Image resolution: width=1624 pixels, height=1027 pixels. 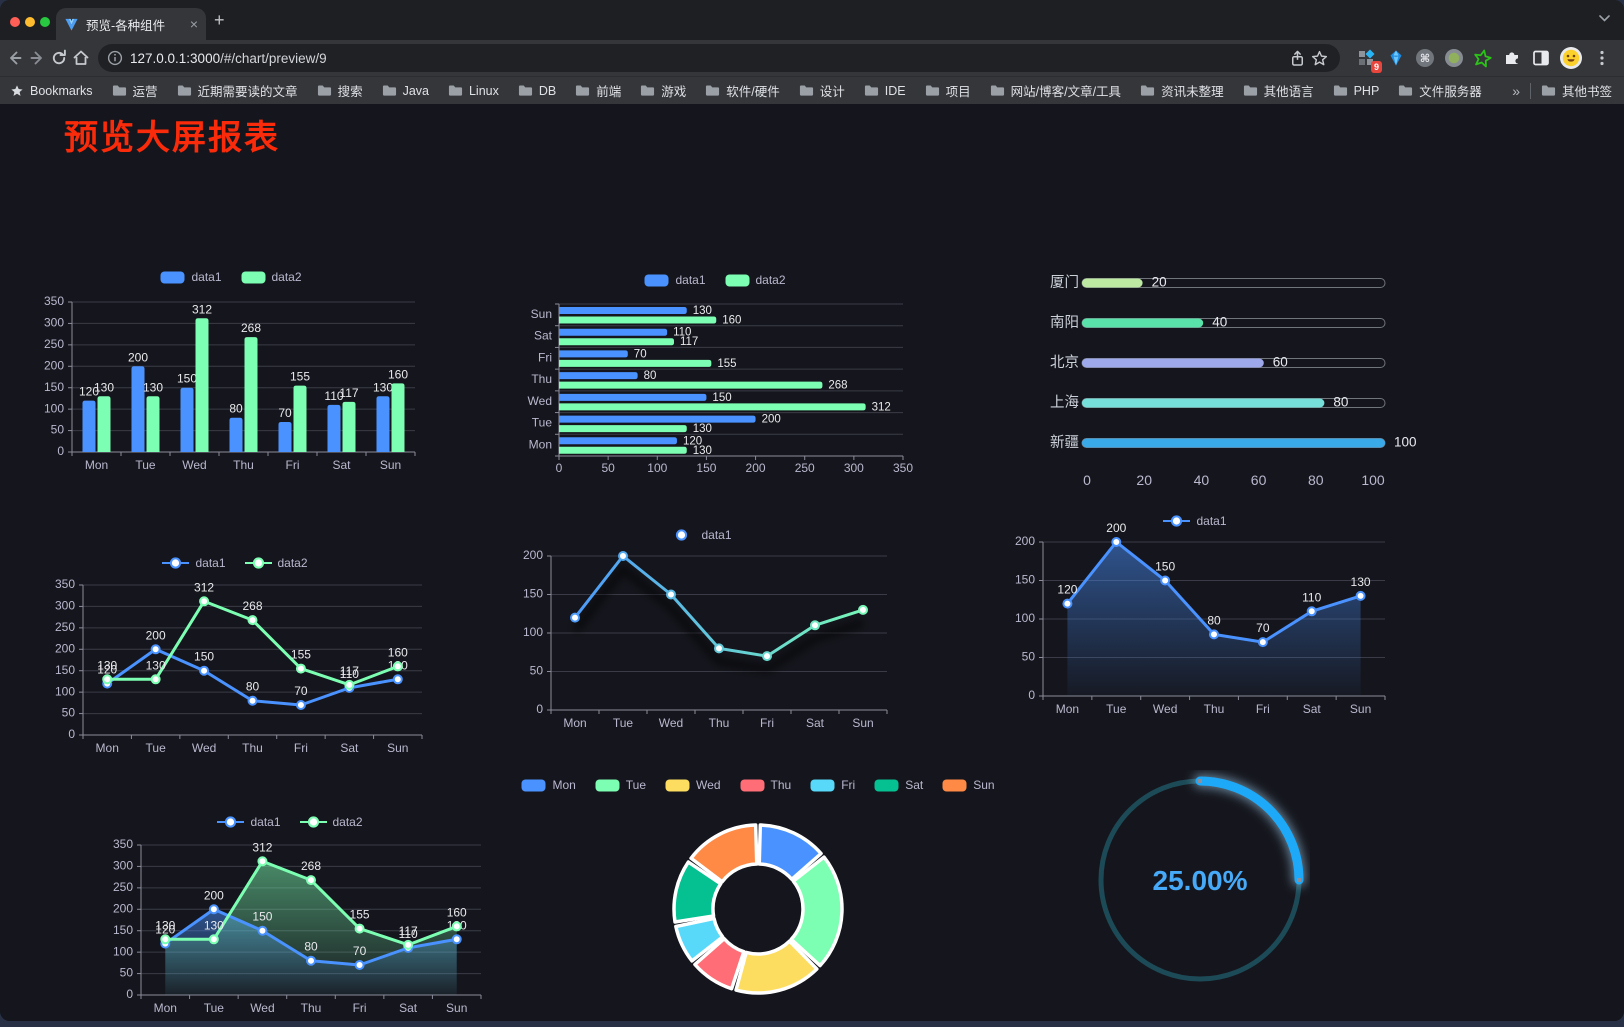 I want to click on bookmark-item: 项目, so click(x=948, y=90).